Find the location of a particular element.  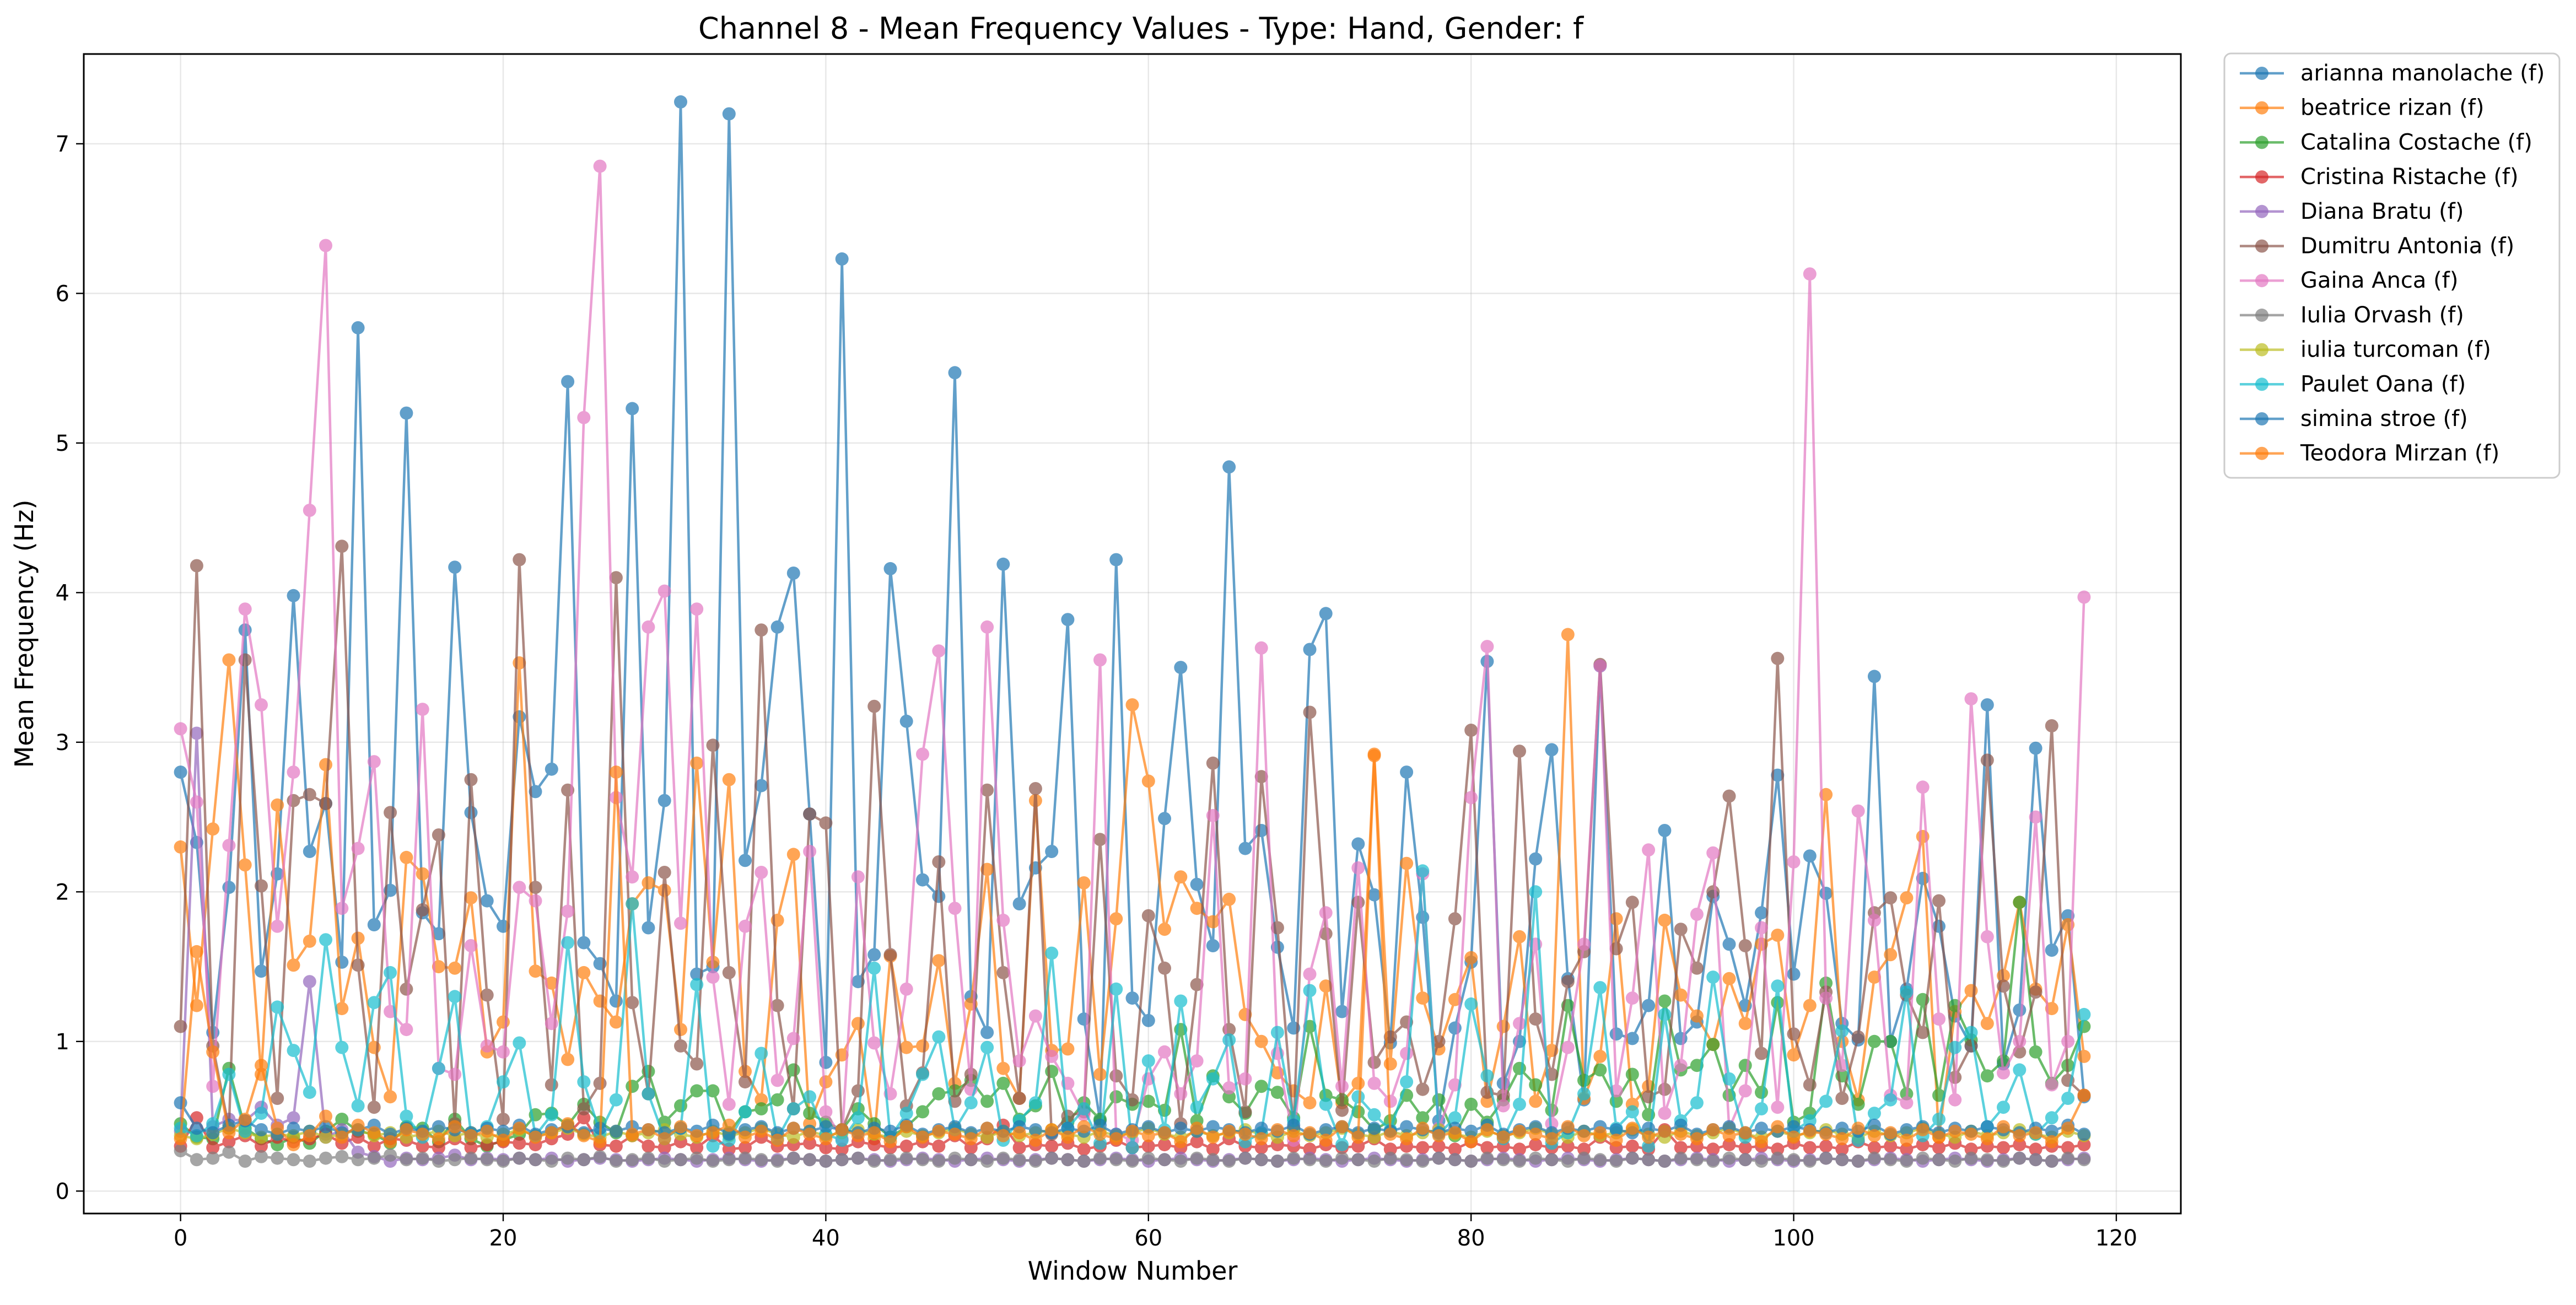

x-axis-label: Window Number is located at coordinates (1133, 1271).